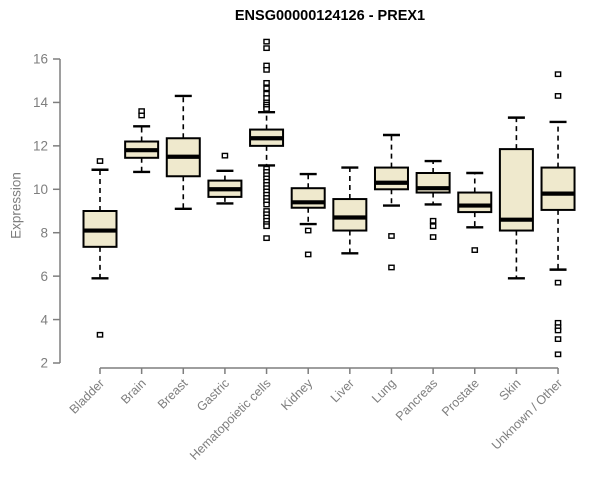 Image resolution: width=600 pixels, height=500 pixels. What do you see at coordinates (44, 276) in the screenshot?
I see `y-tick-label: 6` at bounding box center [44, 276].